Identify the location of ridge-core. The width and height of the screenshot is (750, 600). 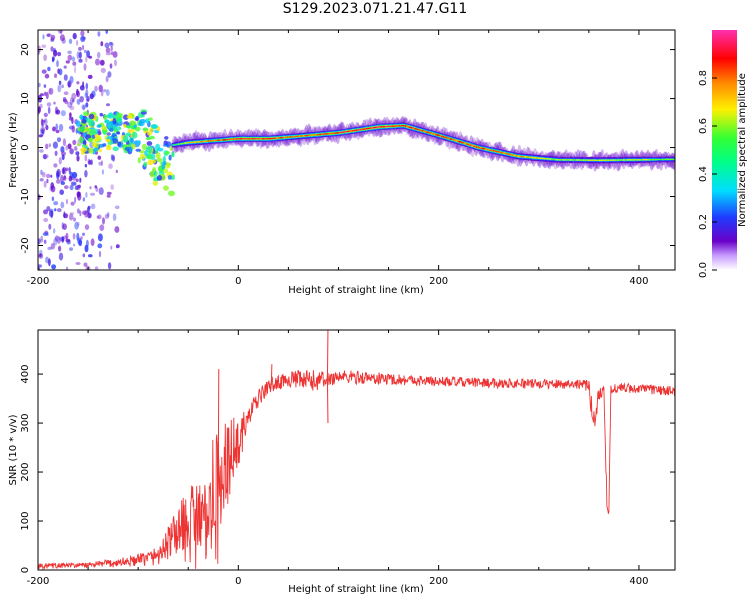
(423, 143).